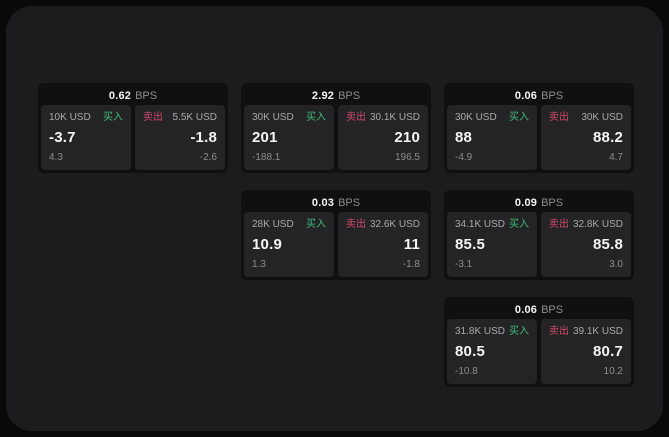  I want to click on sell-value: 80.7, so click(608, 351).